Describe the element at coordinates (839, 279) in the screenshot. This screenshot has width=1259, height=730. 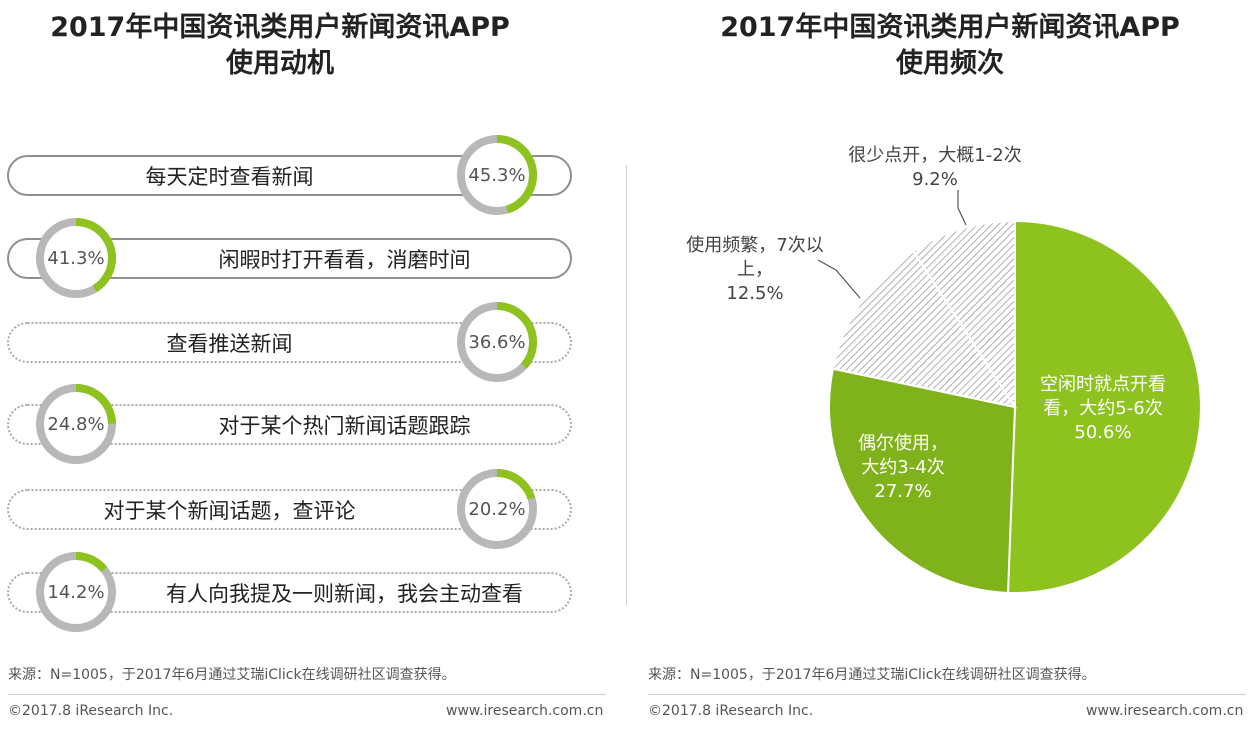
I see `leader-frequent` at that location.